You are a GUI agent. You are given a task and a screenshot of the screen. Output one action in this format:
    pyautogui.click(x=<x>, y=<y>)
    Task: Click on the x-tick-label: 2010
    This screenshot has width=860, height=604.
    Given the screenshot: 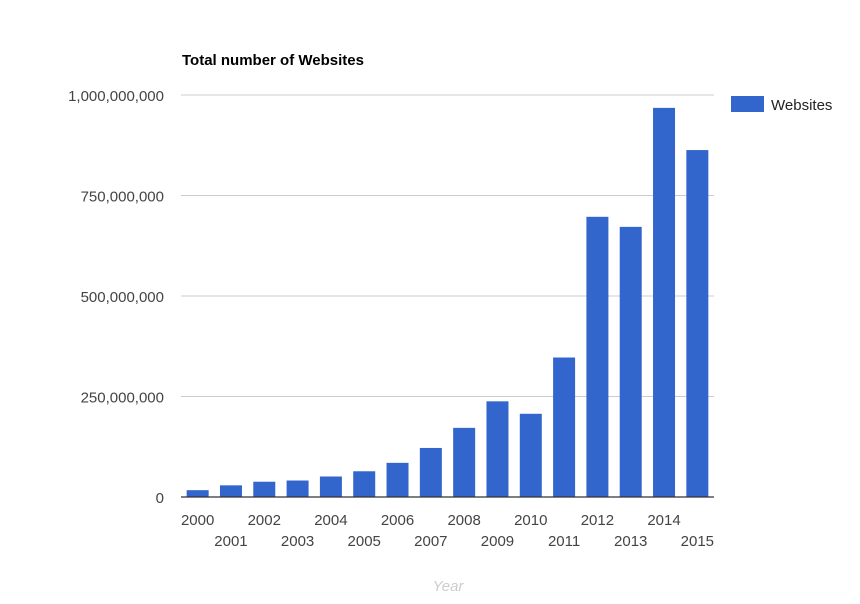 What is the action you would take?
    pyautogui.click(x=530, y=520)
    